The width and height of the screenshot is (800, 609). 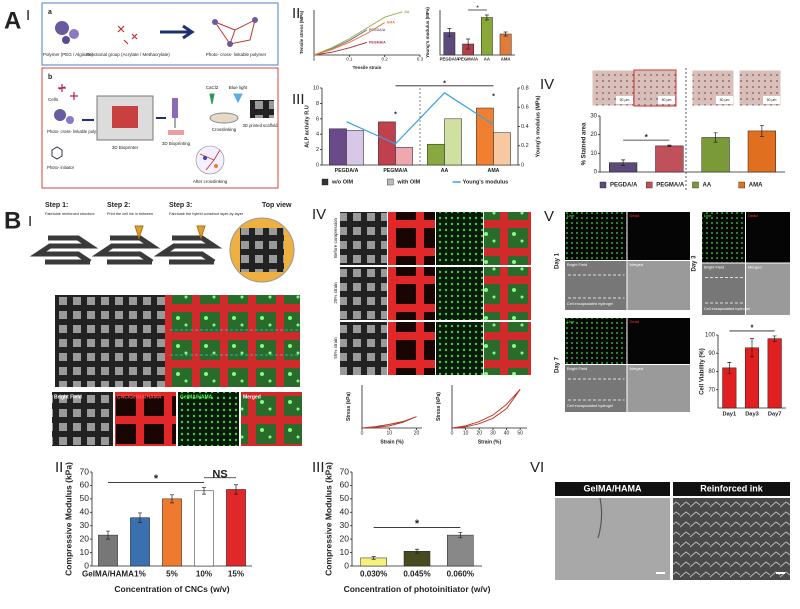 What do you see at coordinates (660, 573) in the screenshot?
I see `scale-bar` at bounding box center [660, 573].